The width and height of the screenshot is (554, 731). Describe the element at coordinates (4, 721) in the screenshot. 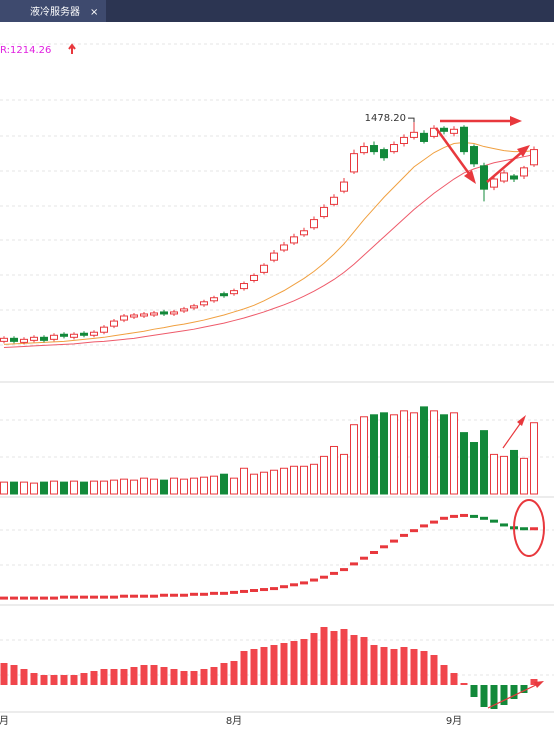

I see `x-tick-label: 月` at that location.